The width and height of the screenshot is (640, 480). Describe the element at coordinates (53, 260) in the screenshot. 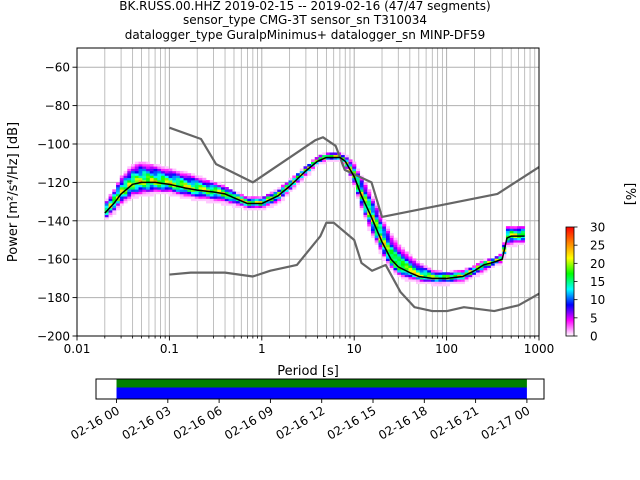

I see `y-tick-label: −160` at that location.